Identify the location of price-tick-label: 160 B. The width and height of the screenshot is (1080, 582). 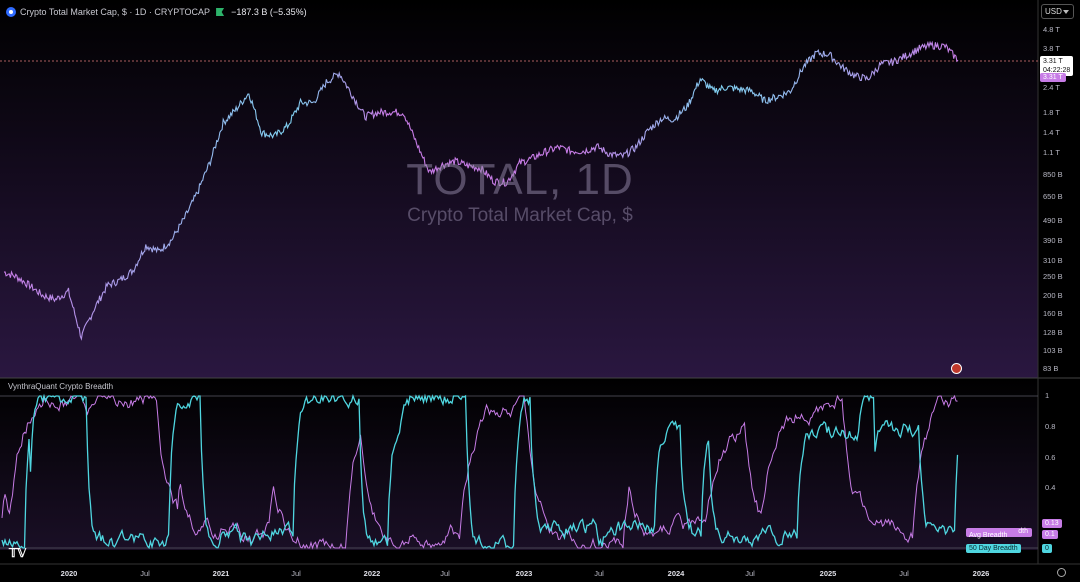
(1053, 313).